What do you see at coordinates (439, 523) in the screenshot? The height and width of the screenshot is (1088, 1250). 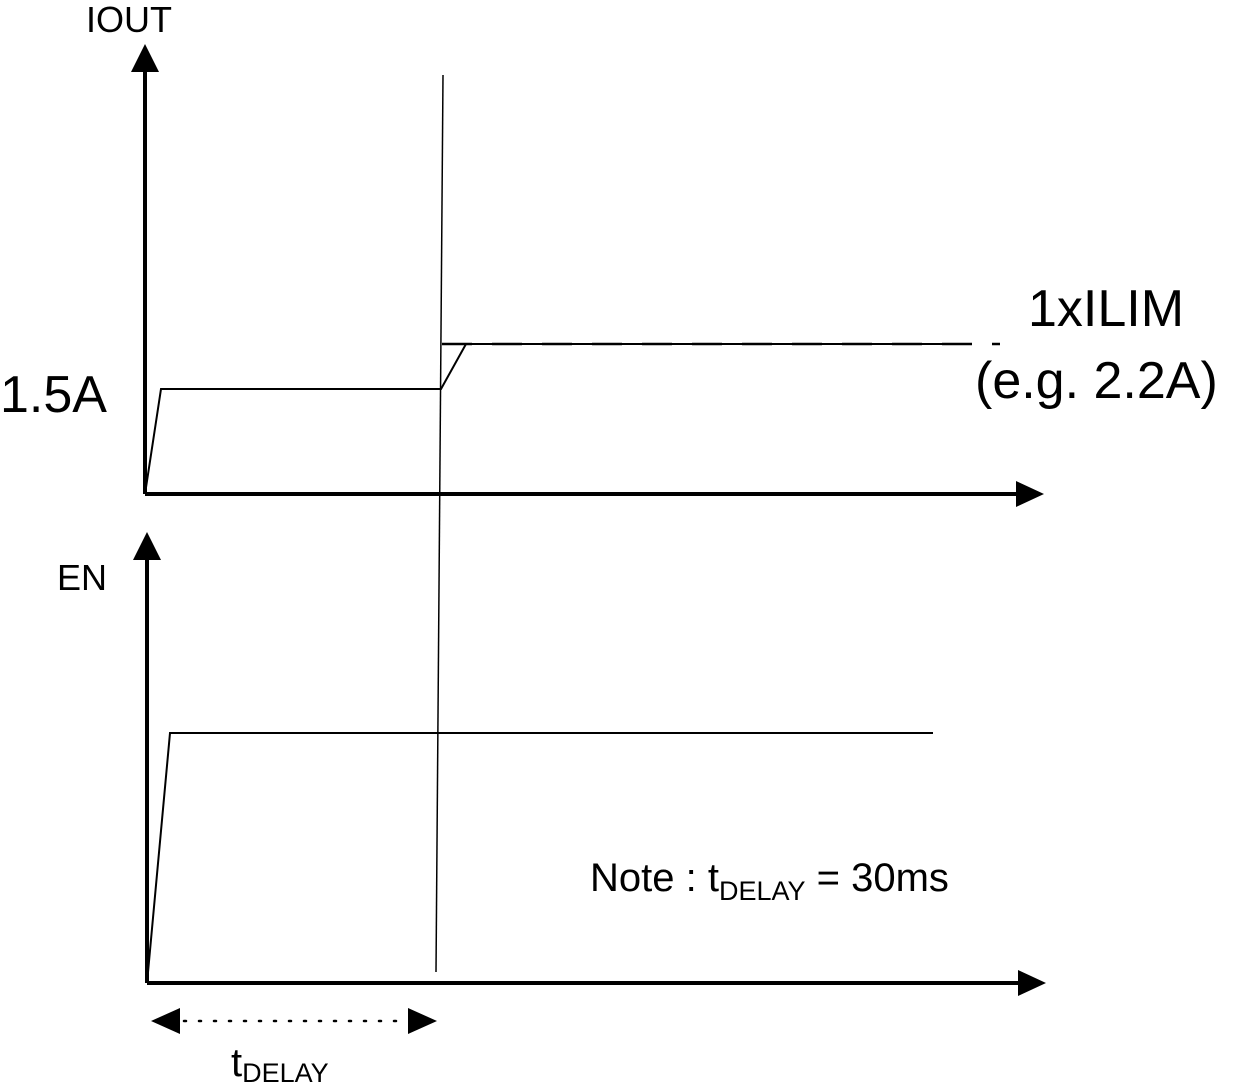 I see `delay-marker-line` at bounding box center [439, 523].